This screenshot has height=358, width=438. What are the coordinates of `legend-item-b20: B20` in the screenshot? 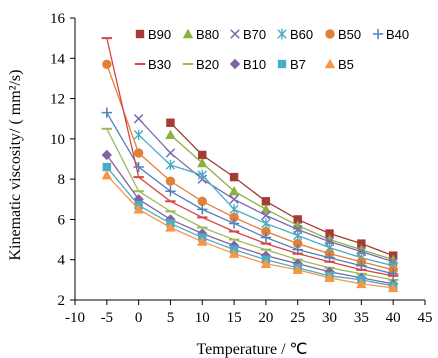 It's located at (200, 64).